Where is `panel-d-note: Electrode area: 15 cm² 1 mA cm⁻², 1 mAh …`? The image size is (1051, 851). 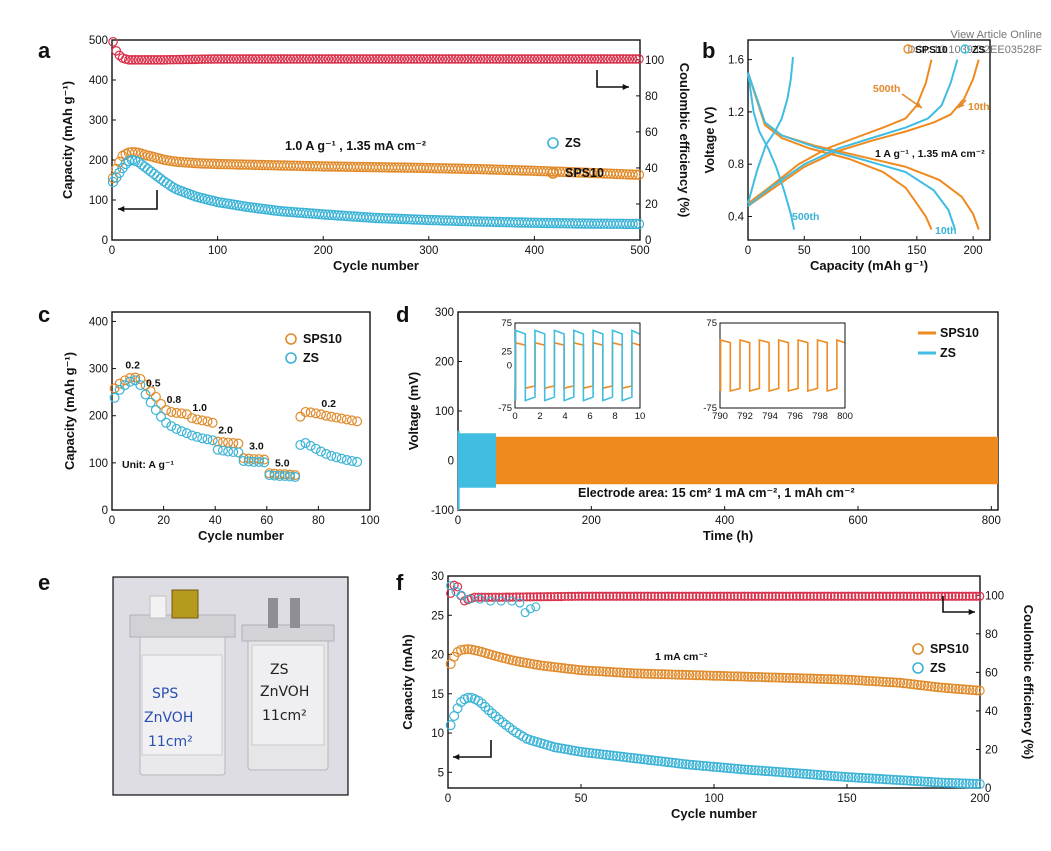
panel-d-note: Electrode area: 15 cm² 1 mA cm⁻², 1 mAh … is located at coordinates (716, 493).